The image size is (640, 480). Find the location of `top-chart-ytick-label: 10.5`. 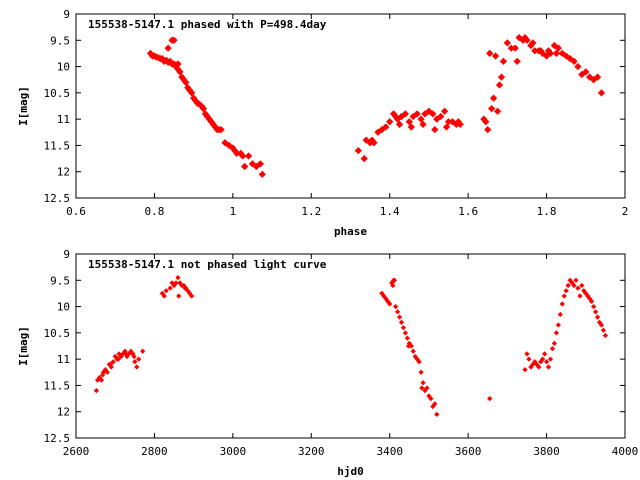

top-chart-ytick-label: 10.5 is located at coordinates (57, 93).